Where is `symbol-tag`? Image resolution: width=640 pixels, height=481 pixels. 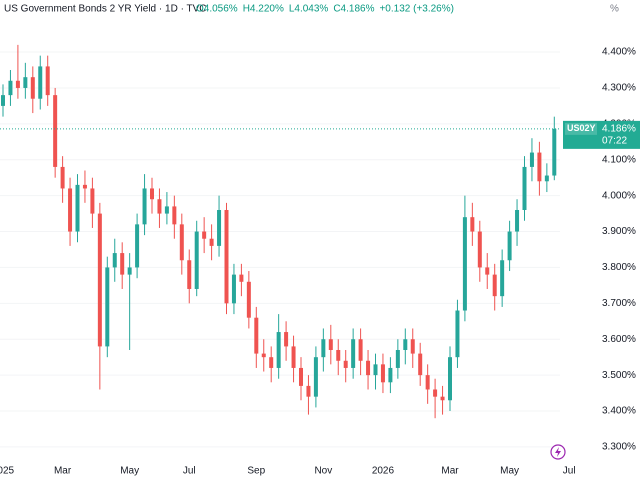
symbol-tag is located at coordinates (581, 128).